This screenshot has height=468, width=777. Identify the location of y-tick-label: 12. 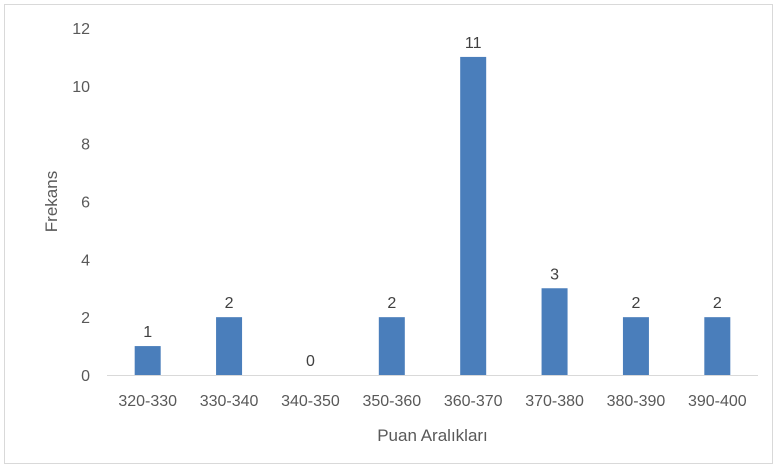
(81, 29).